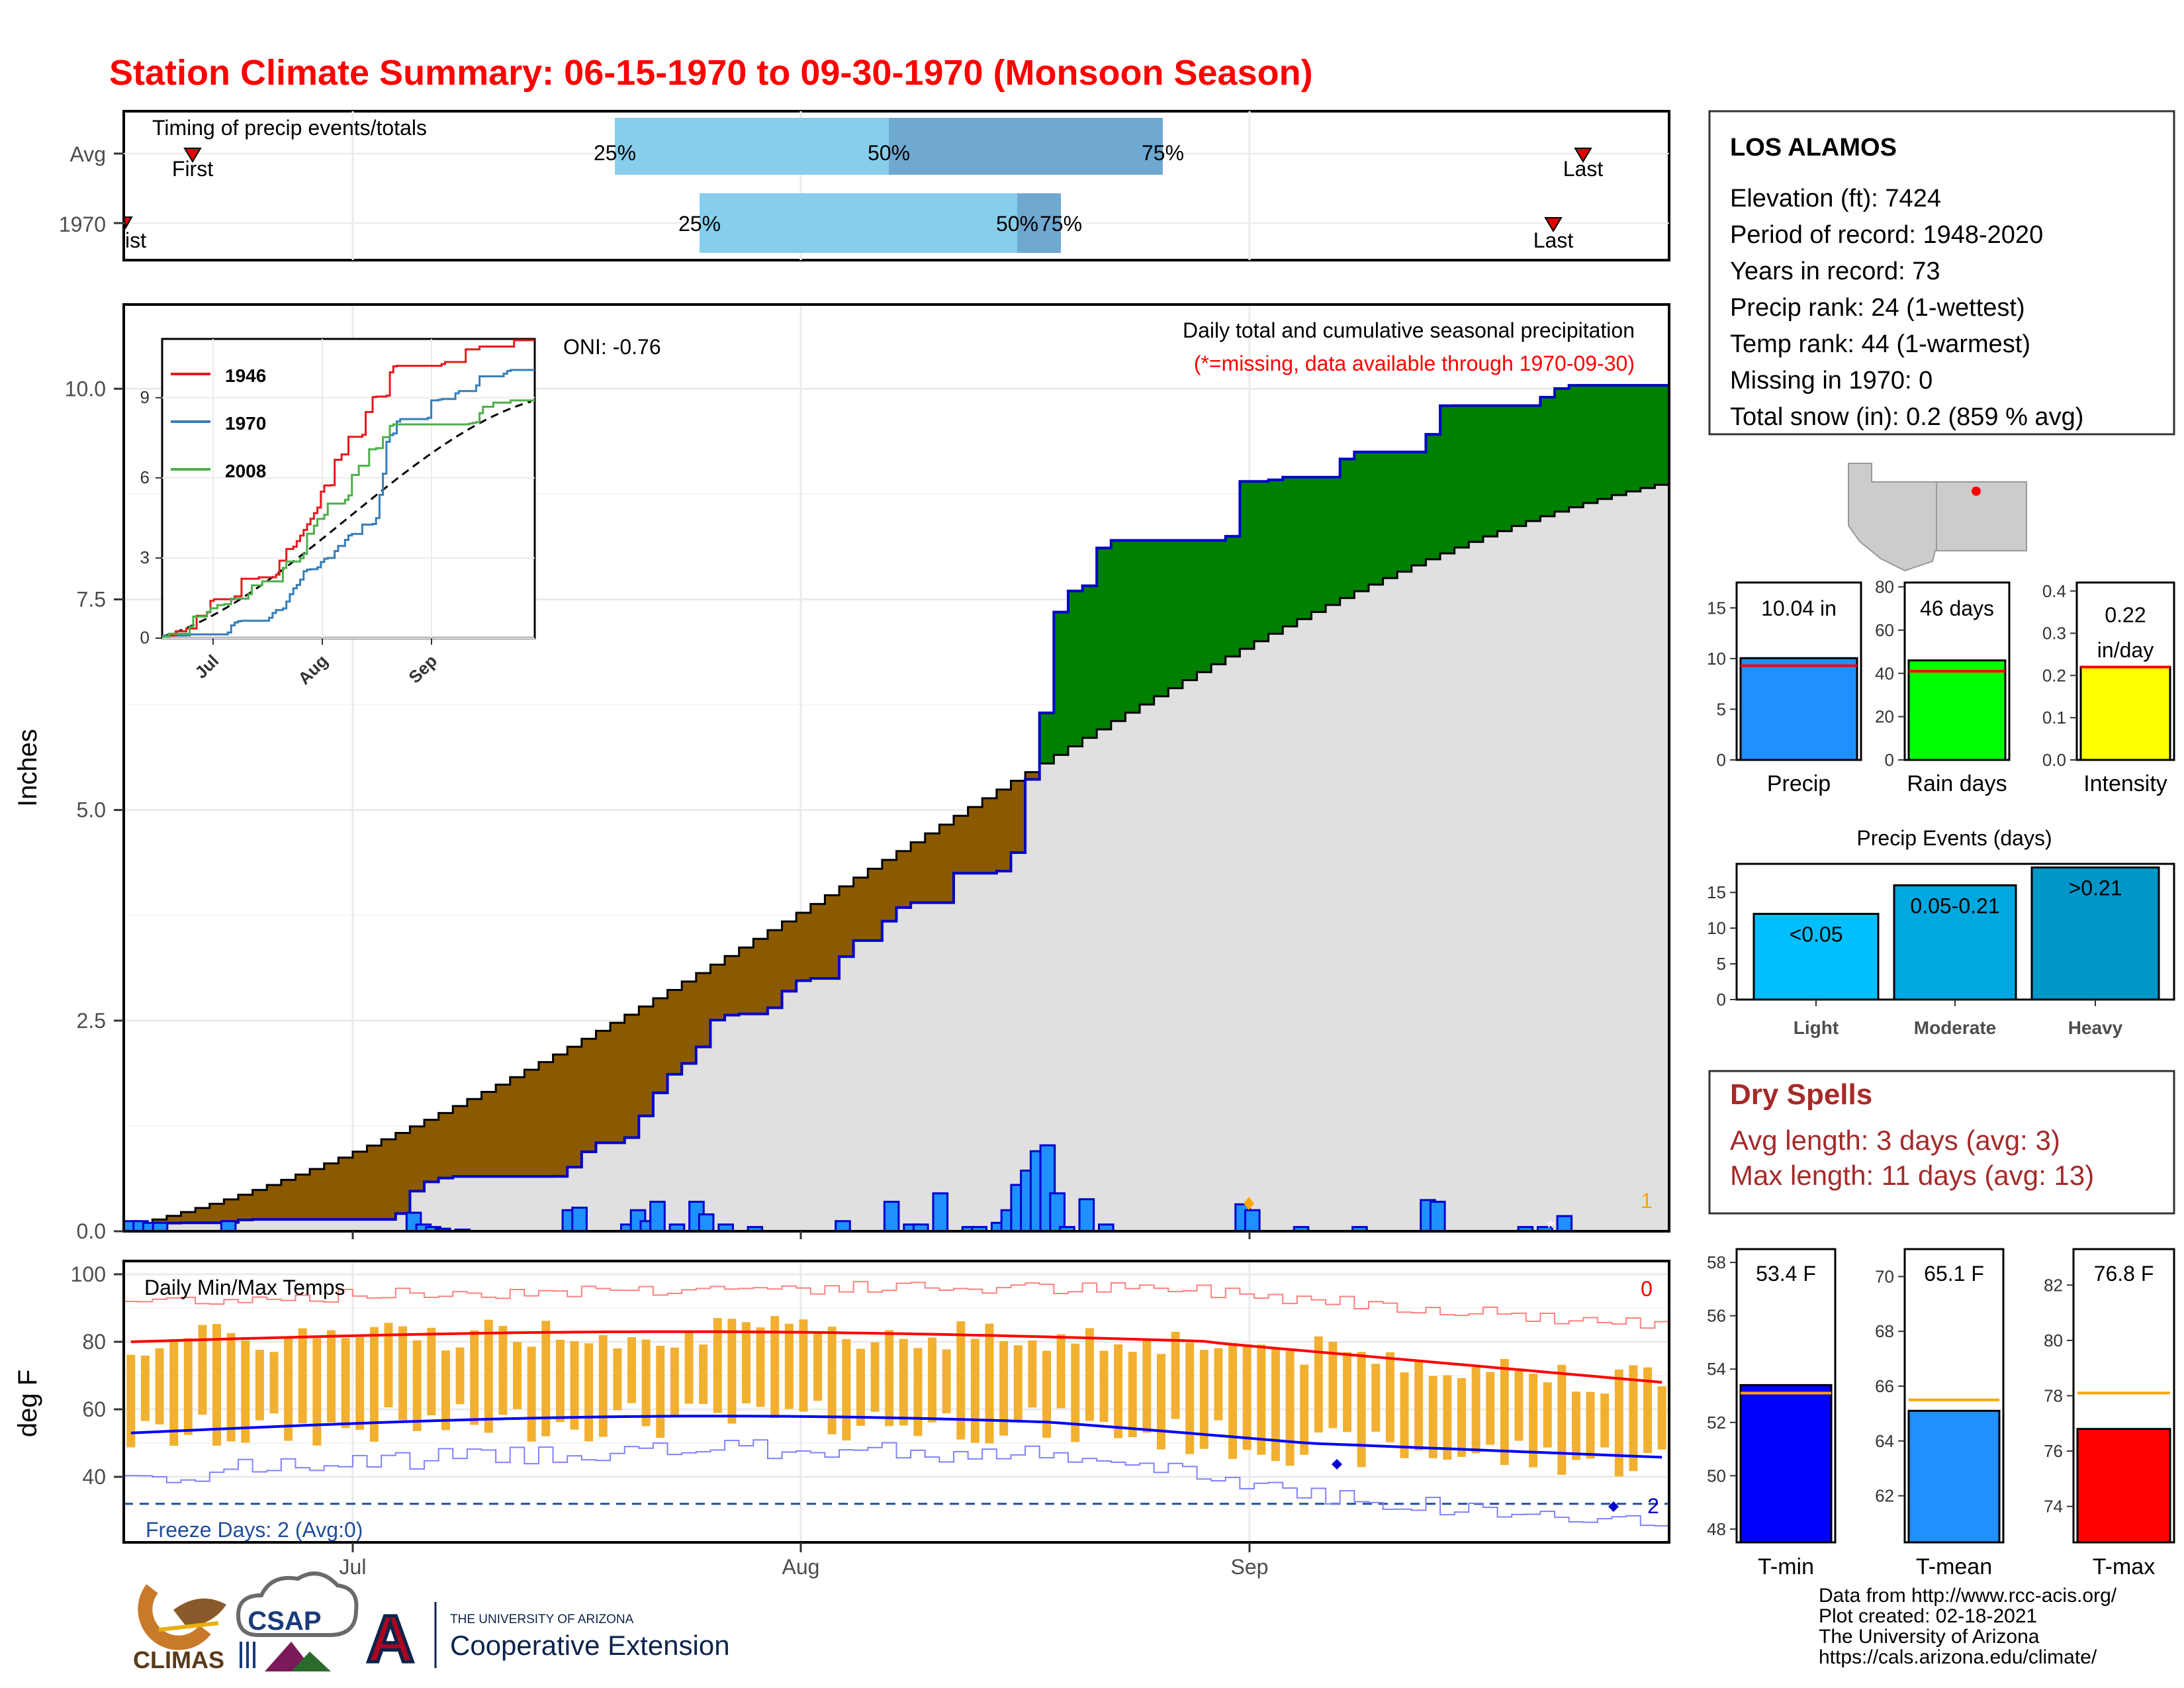 This screenshot has height=1688, width=2184. Describe the element at coordinates (1954, 1566) in the screenshot. I see `temp-summary-label: T-mean` at that location.